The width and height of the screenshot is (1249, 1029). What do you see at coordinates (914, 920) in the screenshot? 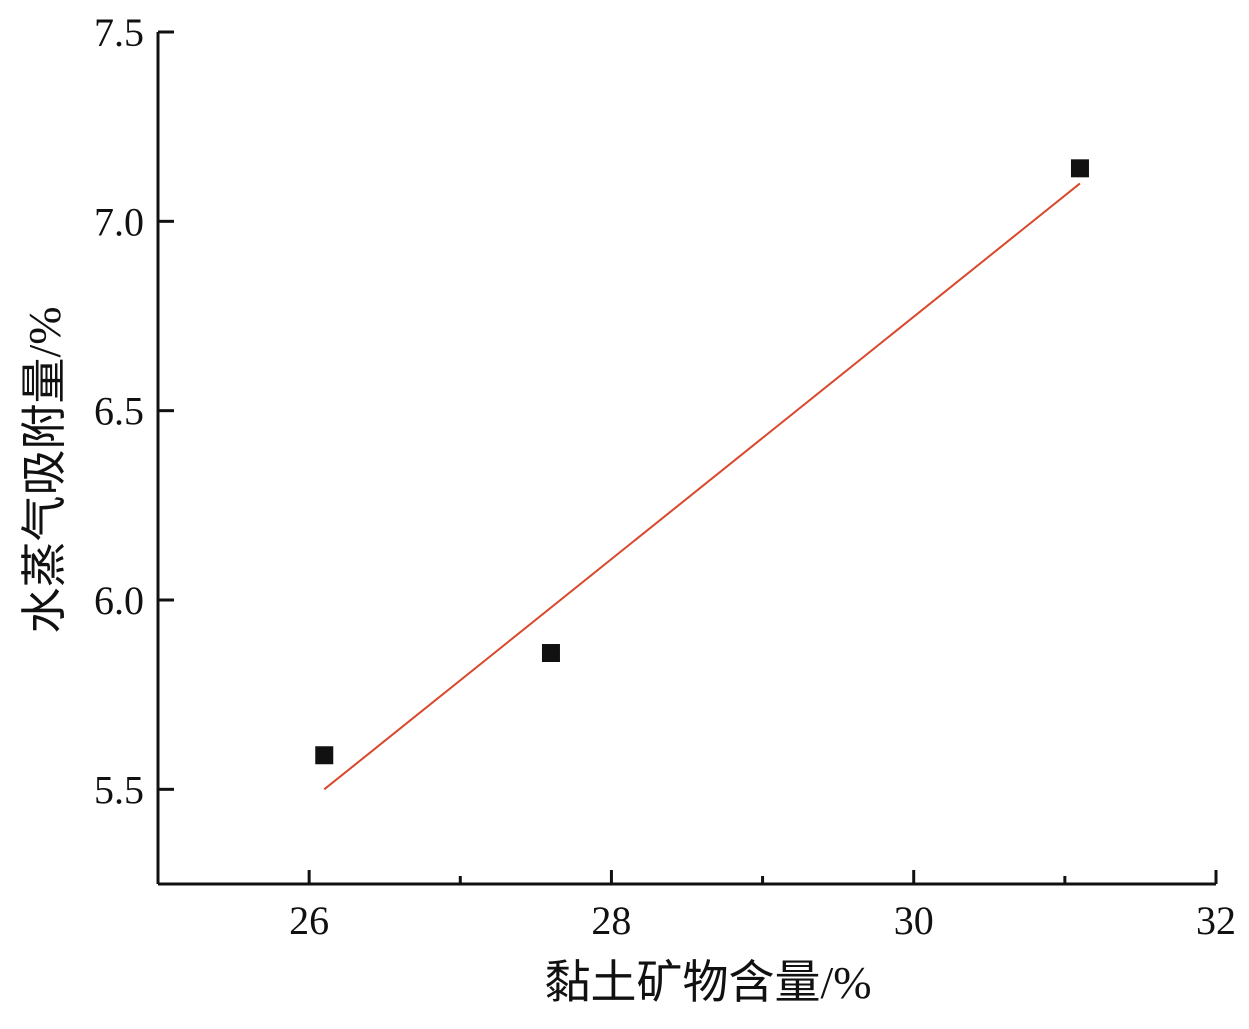
I see `x-tick-label: 30` at bounding box center [914, 920].